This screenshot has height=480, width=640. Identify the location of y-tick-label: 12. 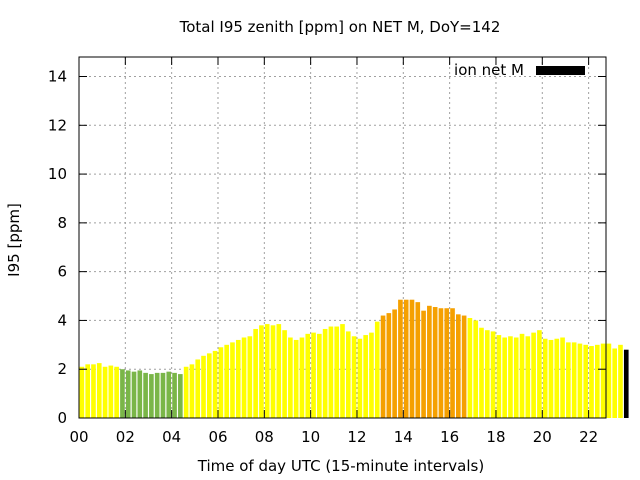
(57, 125).